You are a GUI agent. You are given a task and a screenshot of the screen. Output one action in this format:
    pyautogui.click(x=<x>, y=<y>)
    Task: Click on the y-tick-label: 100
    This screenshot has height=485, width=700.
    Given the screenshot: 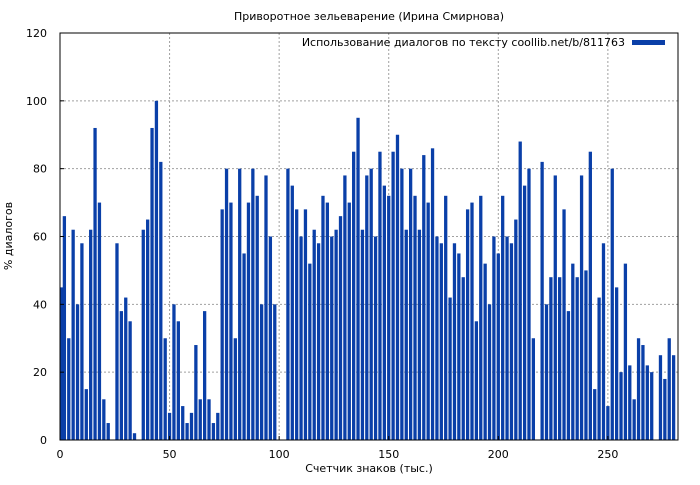 What is the action you would take?
    pyautogui.click(x=36, y=101)
    